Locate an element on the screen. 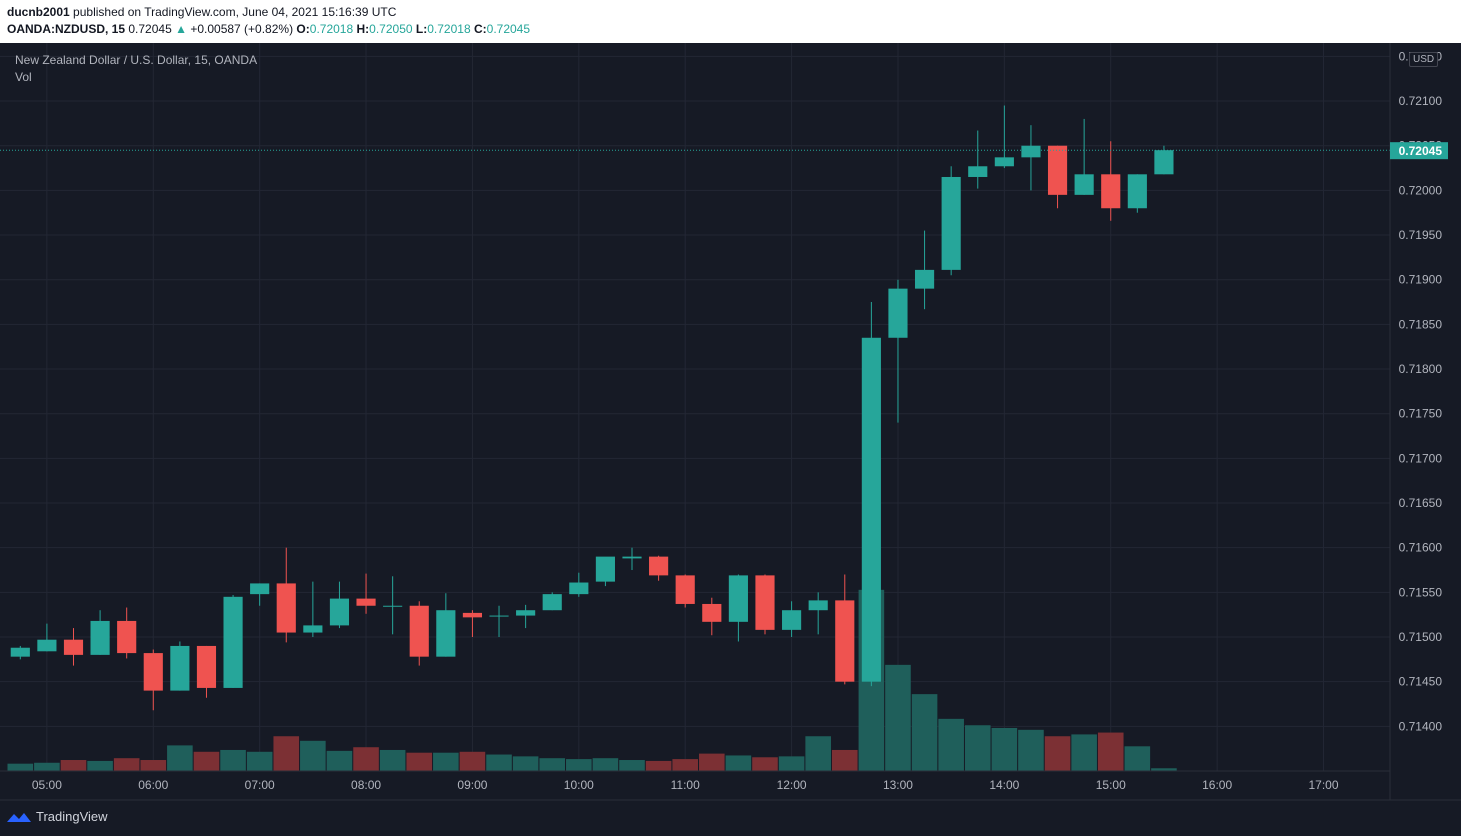  open-value: 0.72018 is located at coordinates (331, 29).